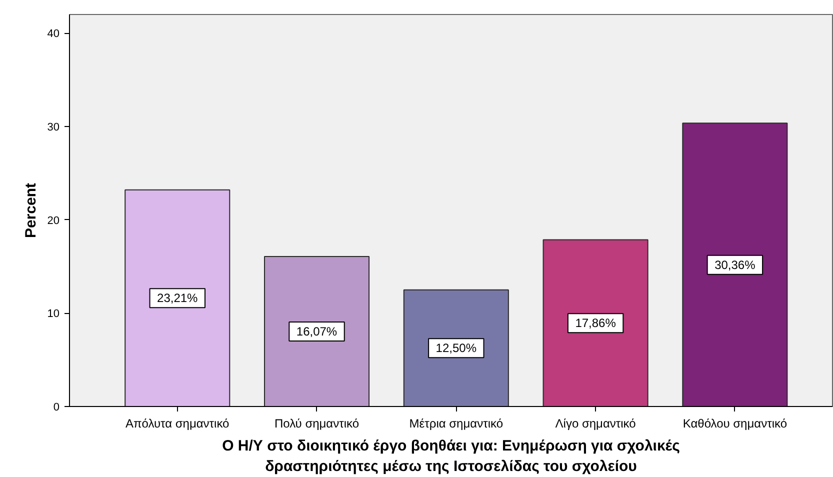 The width and height of the screenshot is (833, 477). I want to click on y-tick-label: 30, so click(53, 128).